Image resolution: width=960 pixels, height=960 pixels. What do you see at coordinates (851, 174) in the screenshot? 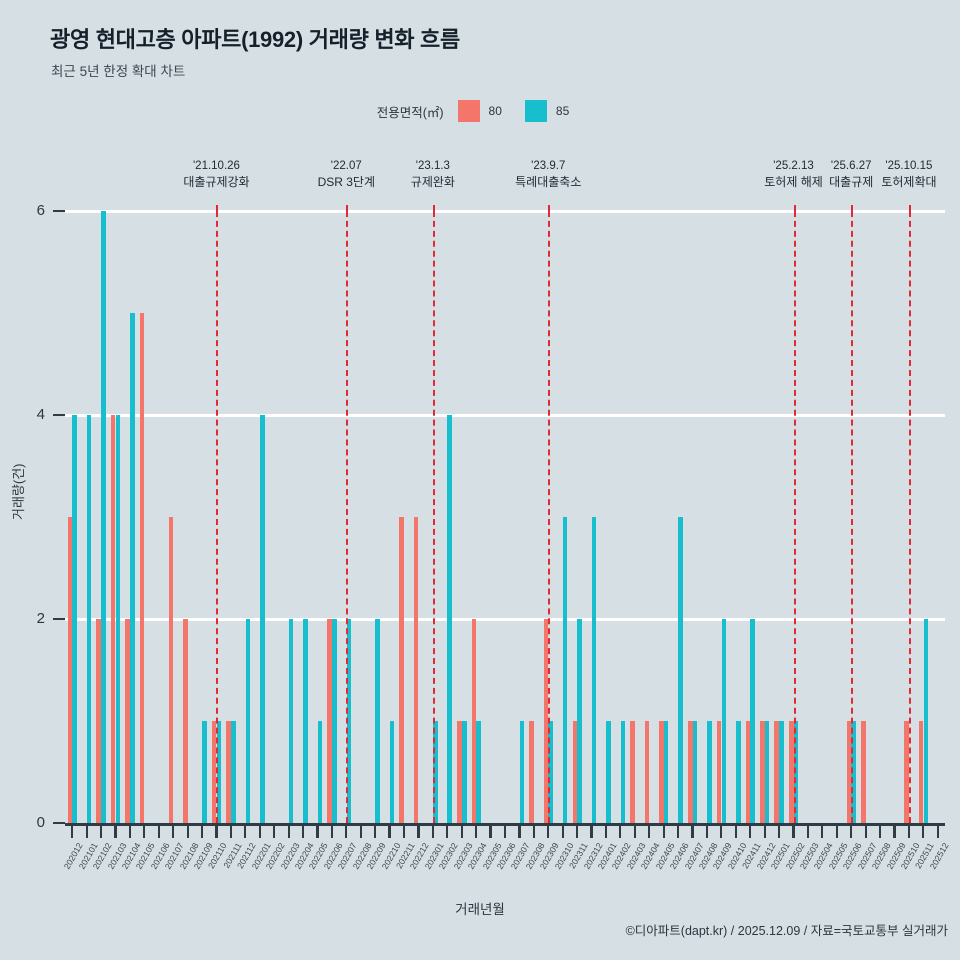
I see `event-label-202506: '25.6.27 대출규제` at bounding box center [851, 174].